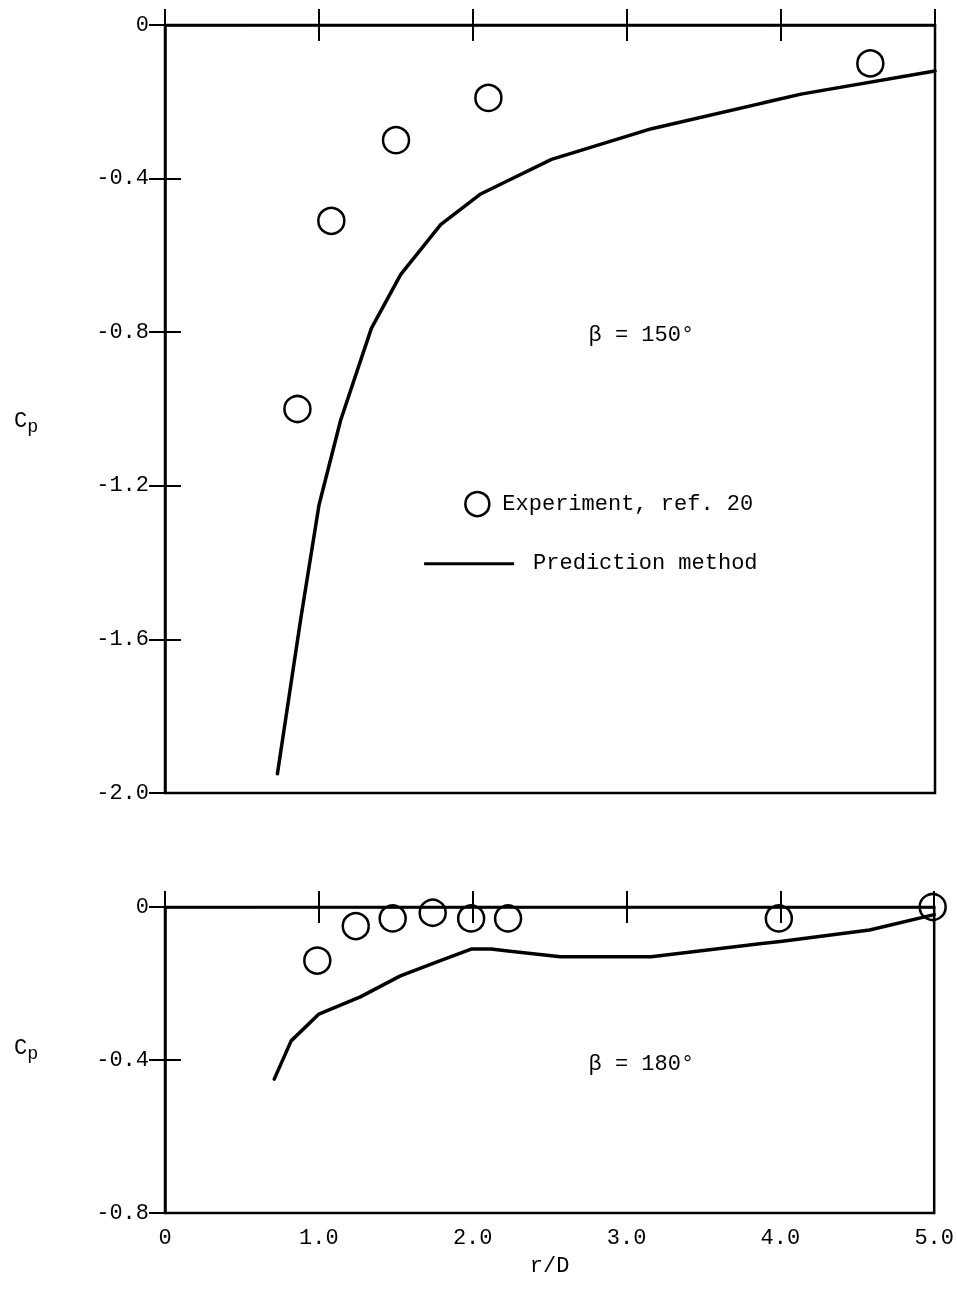  I want to click on x-tick-label: 5.0, so click(934, 1238).